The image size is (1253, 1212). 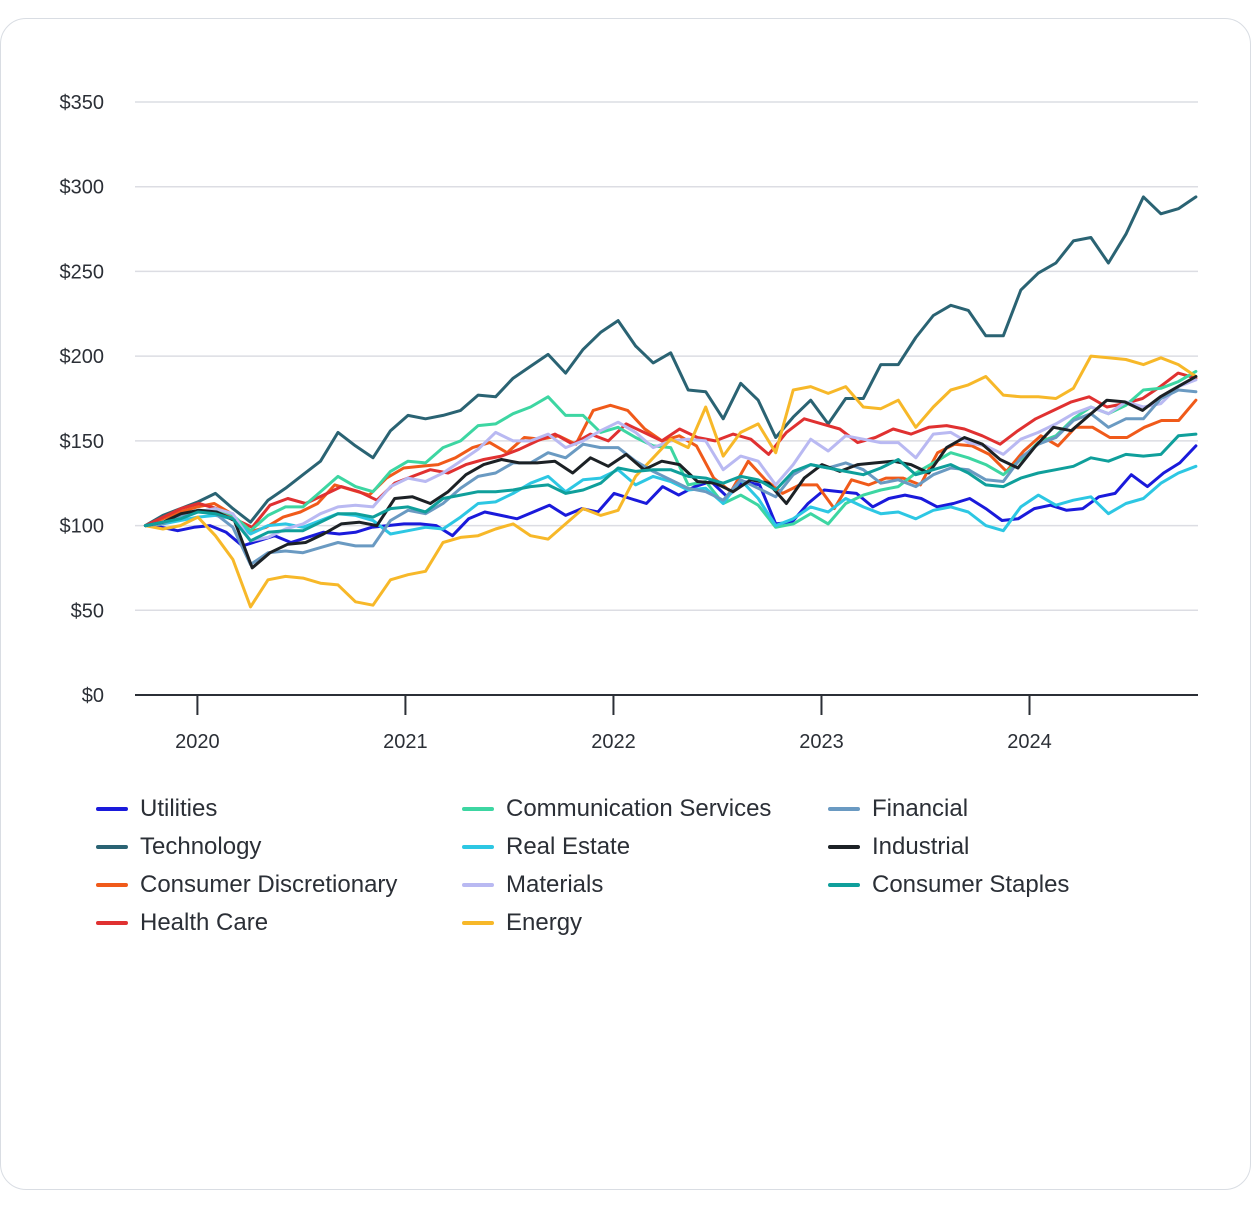 I want to click on y-tick-label: $250, so click(x=82, y=272).